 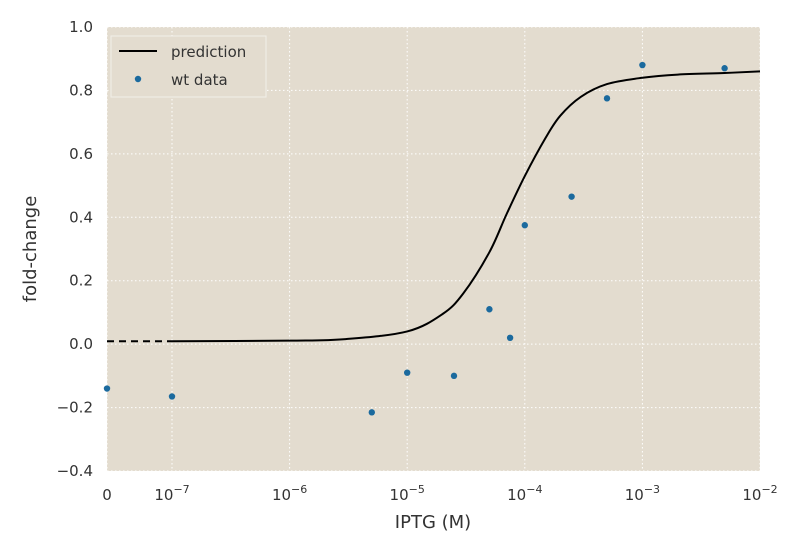 I want to click on x-tick-label: 0, so click(x=107, y=495).